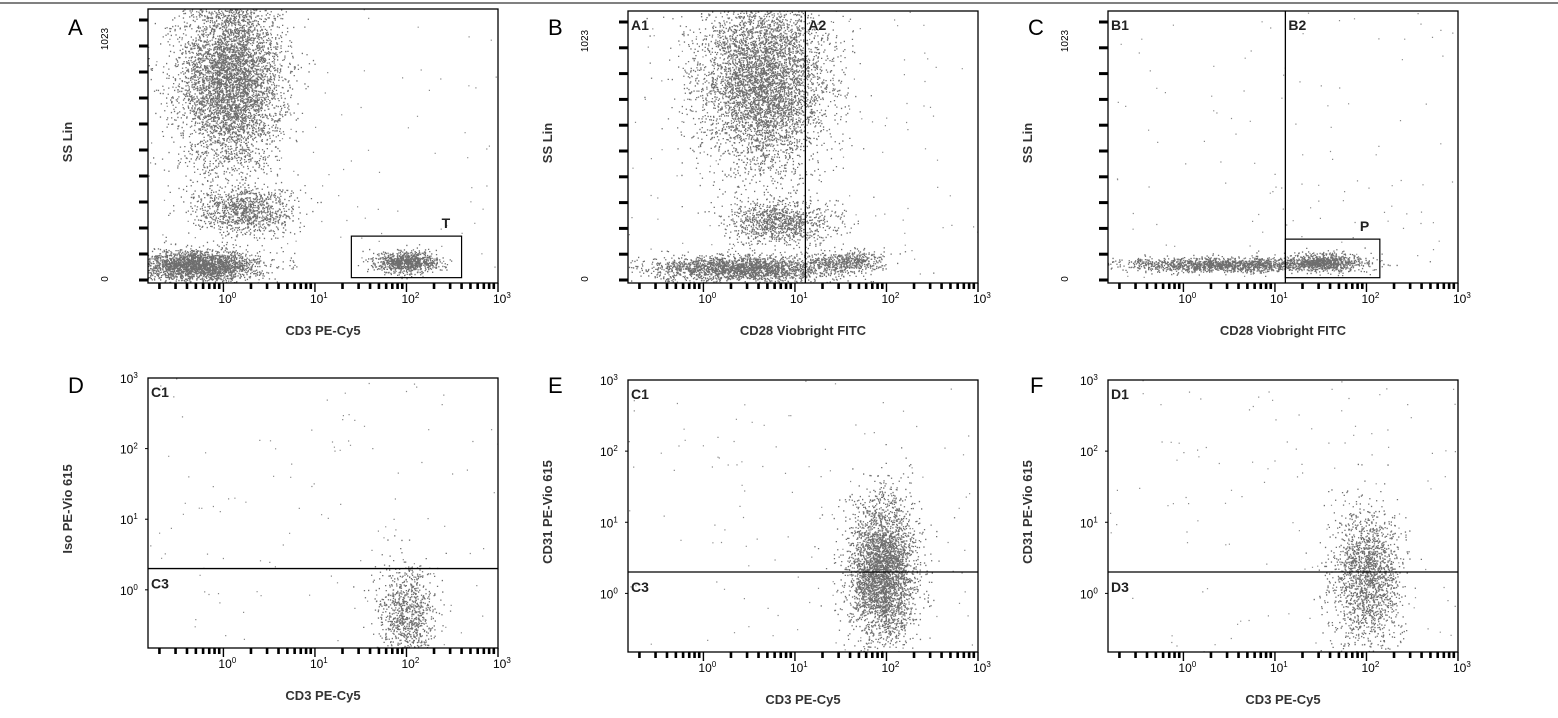 The height and width of the screenshot is (718, 1558). What do you see at coordinates (1297, 25) in the screenshot?
I see `region-label: B2` at bounding box center [1297, 25].